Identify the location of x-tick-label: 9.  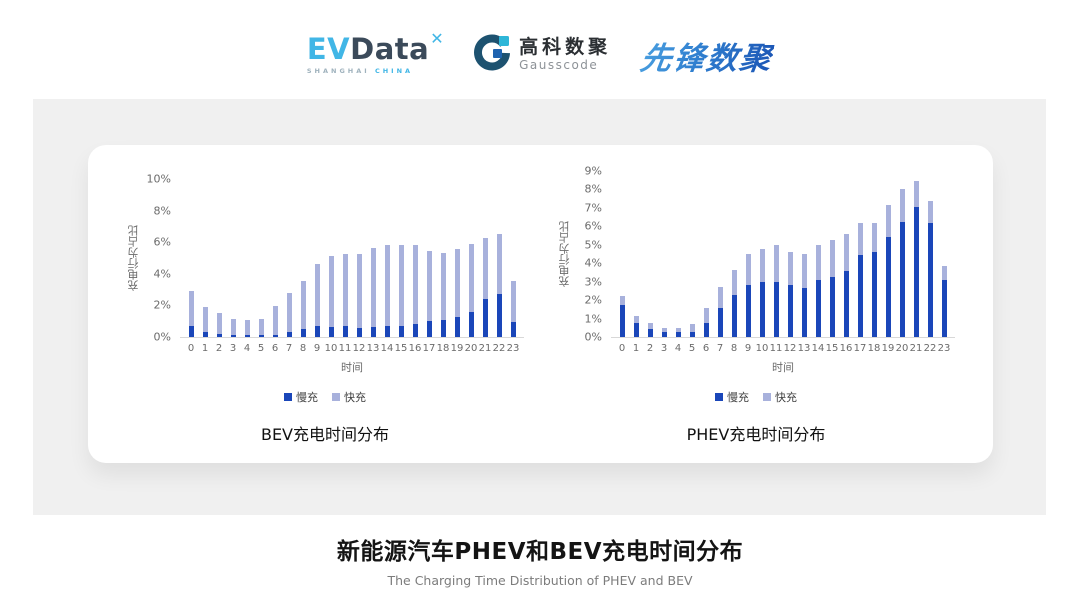
(317, 348).